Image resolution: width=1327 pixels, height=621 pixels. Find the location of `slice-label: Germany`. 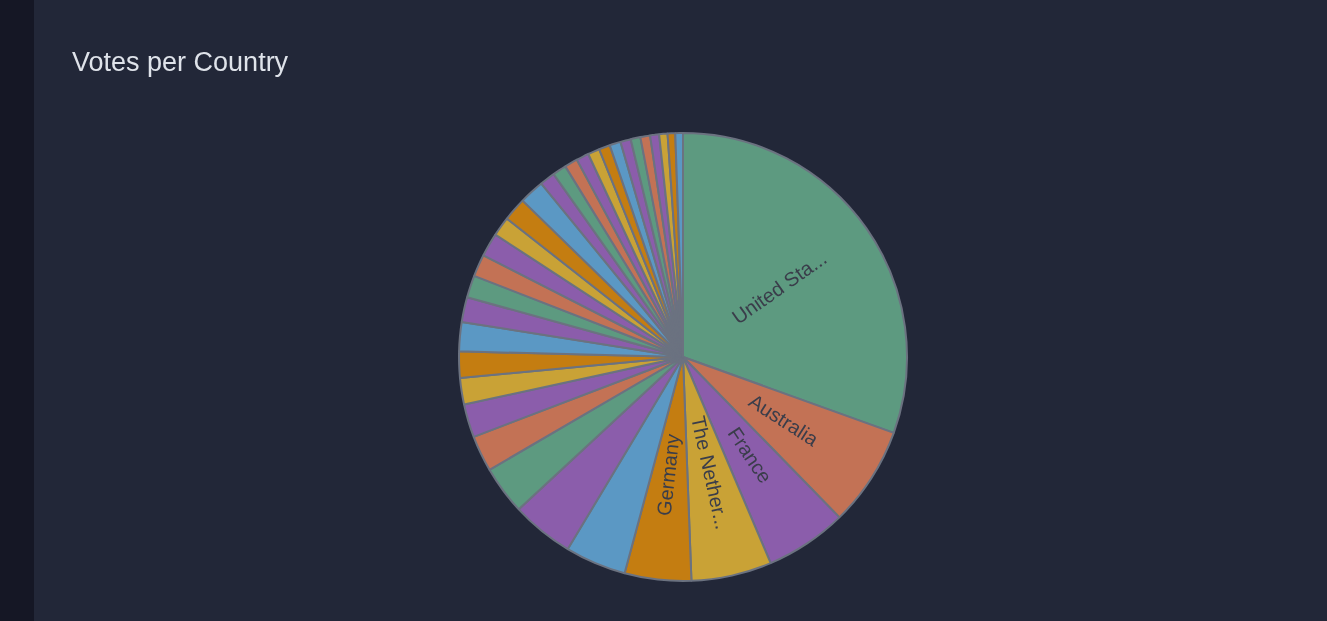

slice-label: Germany is located at coordinates (668, 474).